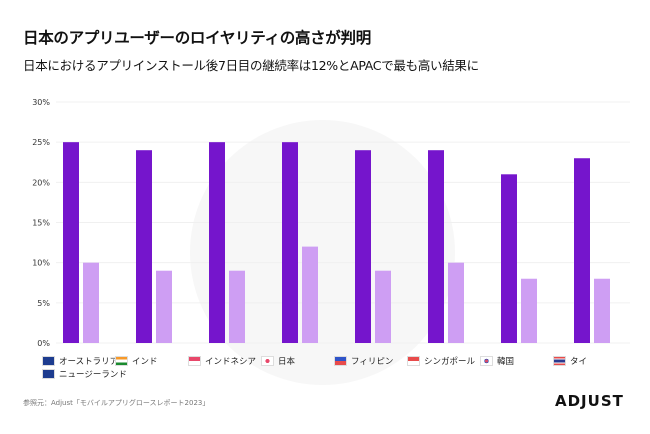 The width and height of the screenshot is (650, 434). I want to click on y-tick-label: 5%, so click(43, 303).